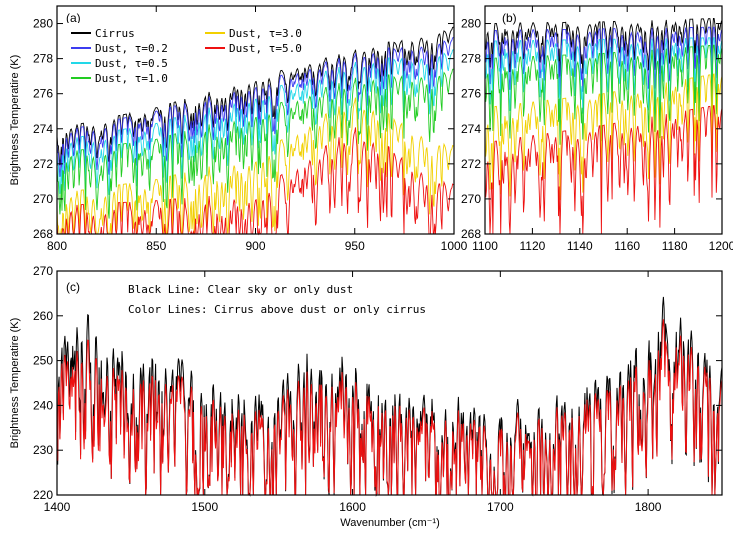 The width and height of the screenshot is (733, 533). I want to click on panel-b-label: (b), so click(509, 18).